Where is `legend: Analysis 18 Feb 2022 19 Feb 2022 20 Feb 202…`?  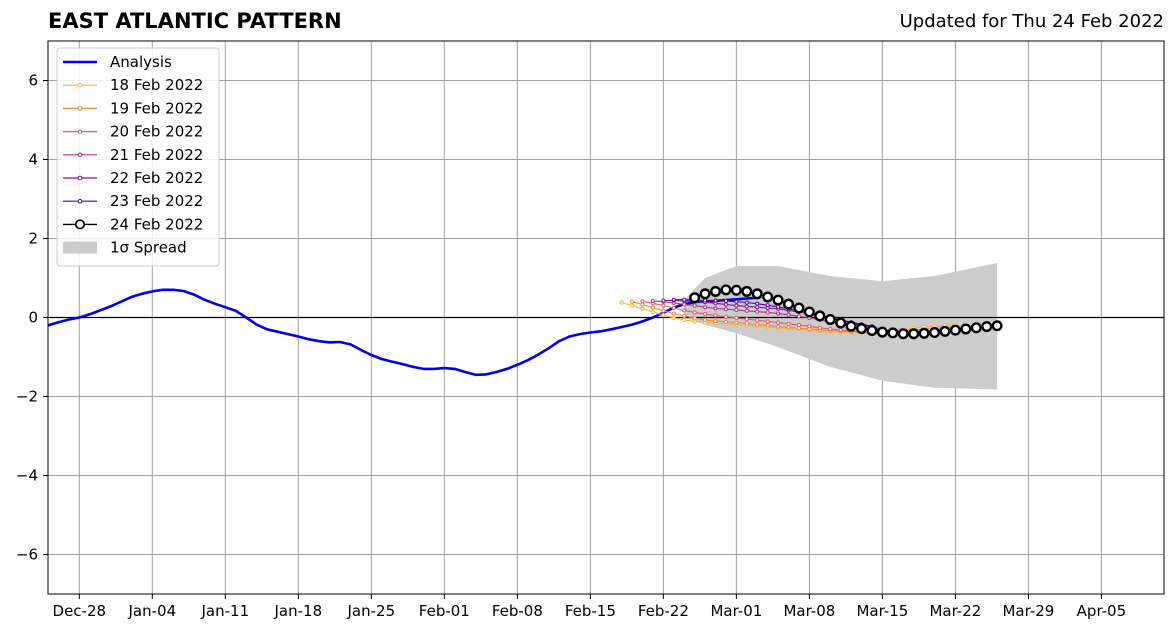
legend: Analysis 18 Feb 2022 19 Feb 2022 20 Feb 202… is located at coordinates (138, 157).